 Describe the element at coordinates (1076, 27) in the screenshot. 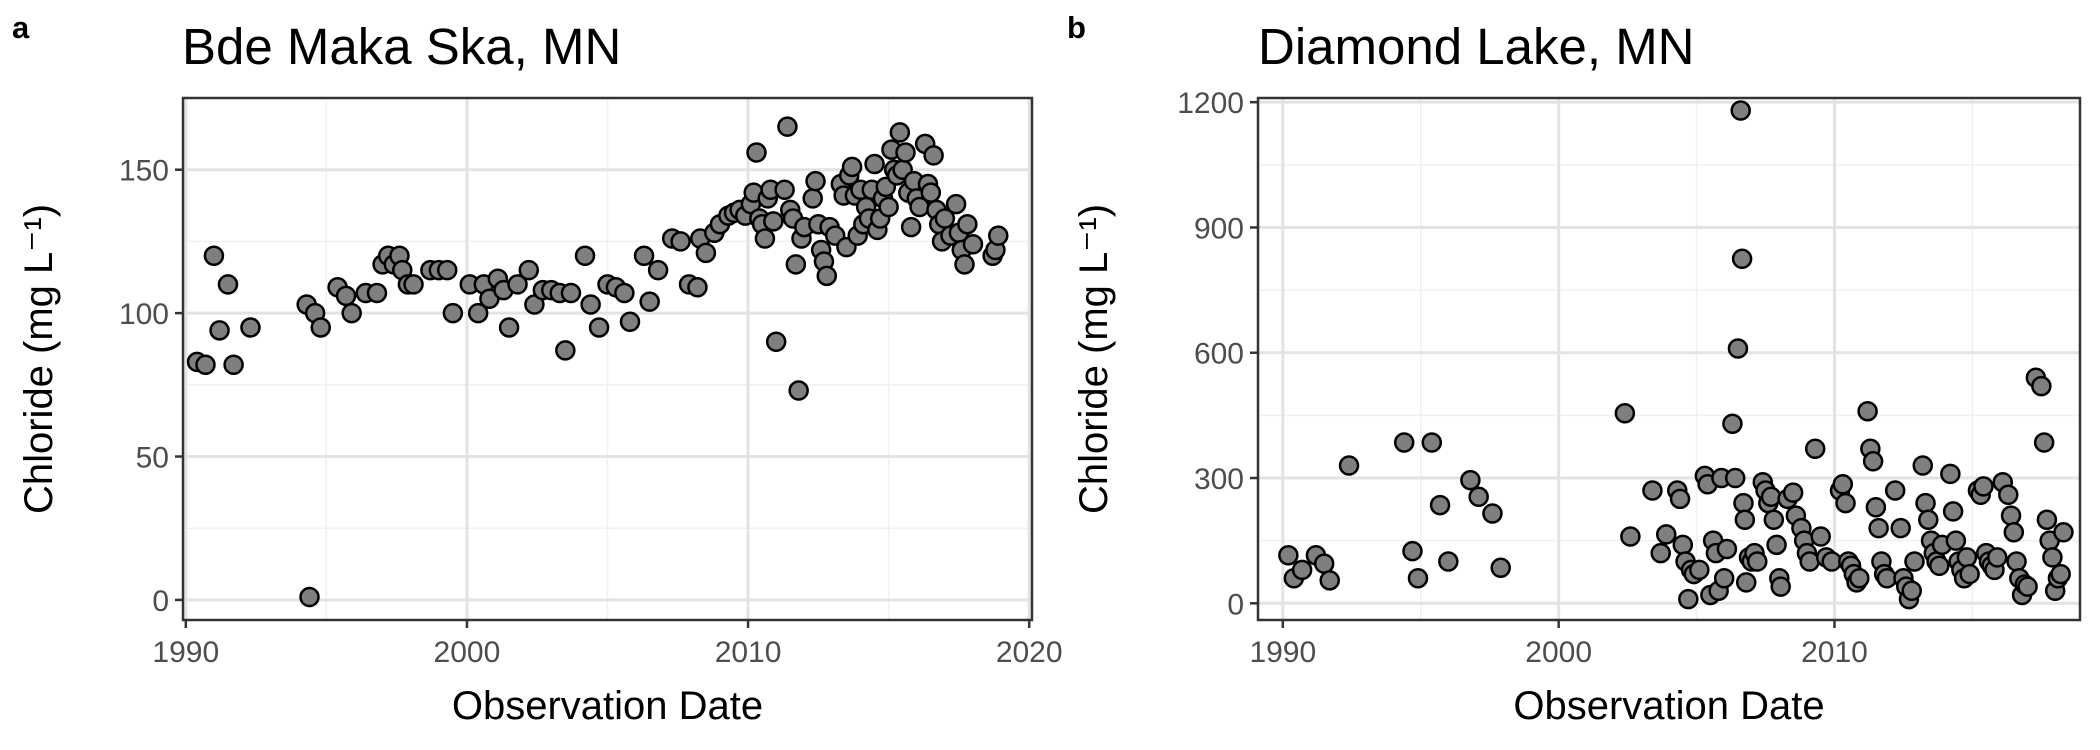

I see `panel-b-tag: b` at that location.